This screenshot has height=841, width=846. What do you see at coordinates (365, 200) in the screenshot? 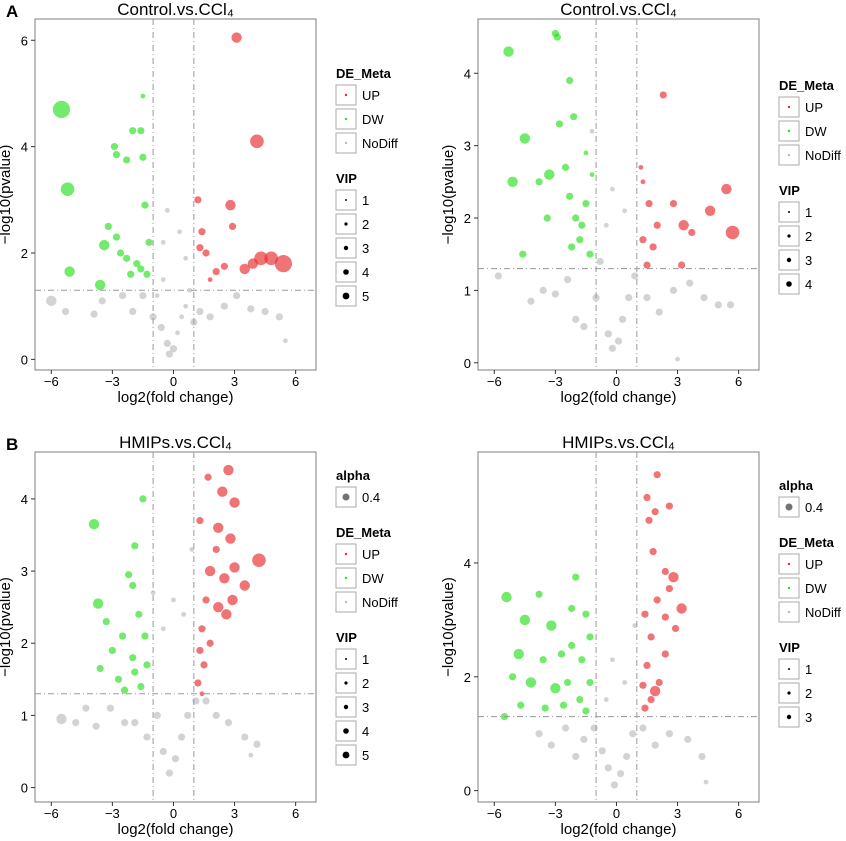
I see `legend-label: 1` at bounding box center [365, 200].